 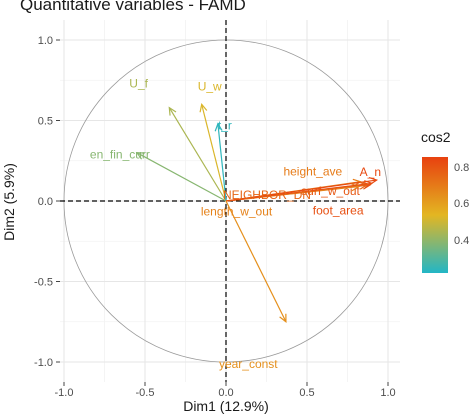 I want to click on y-tick-label: 1.0, so click(x=45, y=41).